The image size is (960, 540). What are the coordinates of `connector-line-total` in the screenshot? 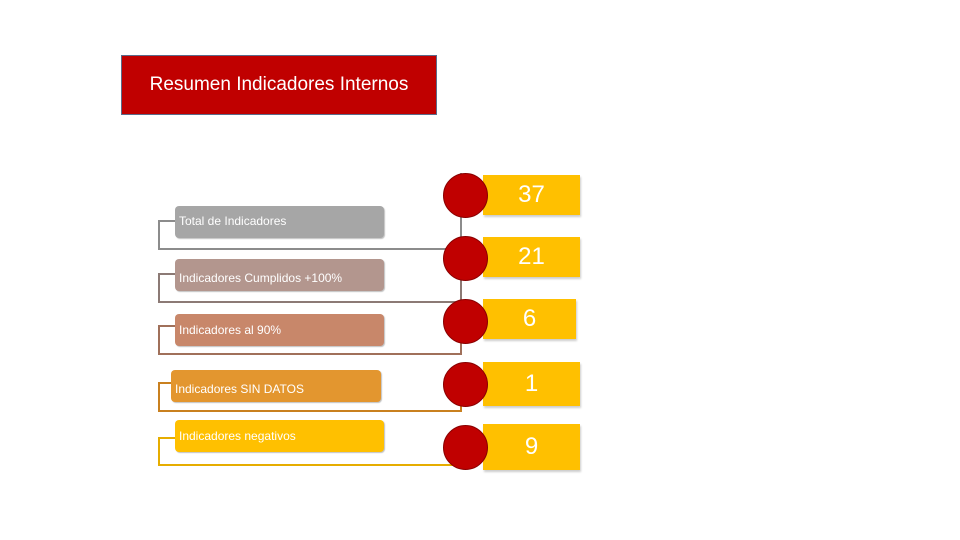 It's located at (310, 211).